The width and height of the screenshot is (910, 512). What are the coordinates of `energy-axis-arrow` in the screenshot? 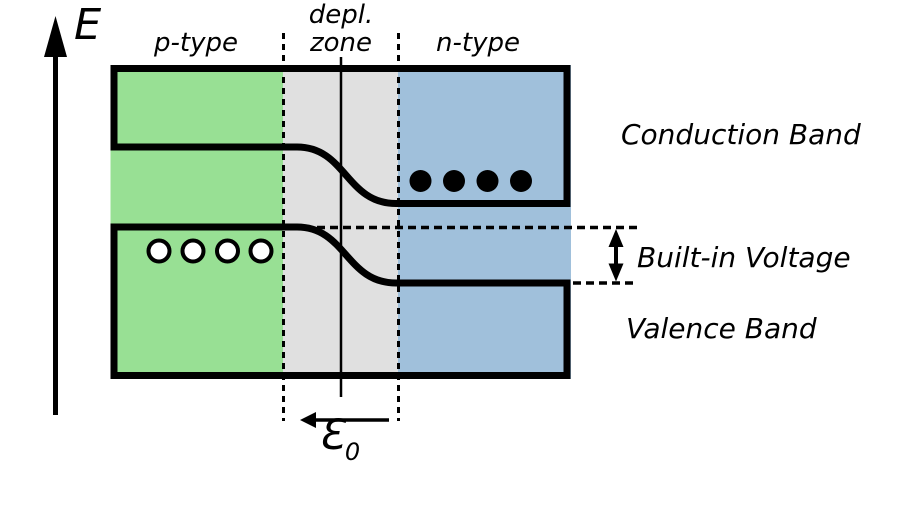 It's located at (55, 215).